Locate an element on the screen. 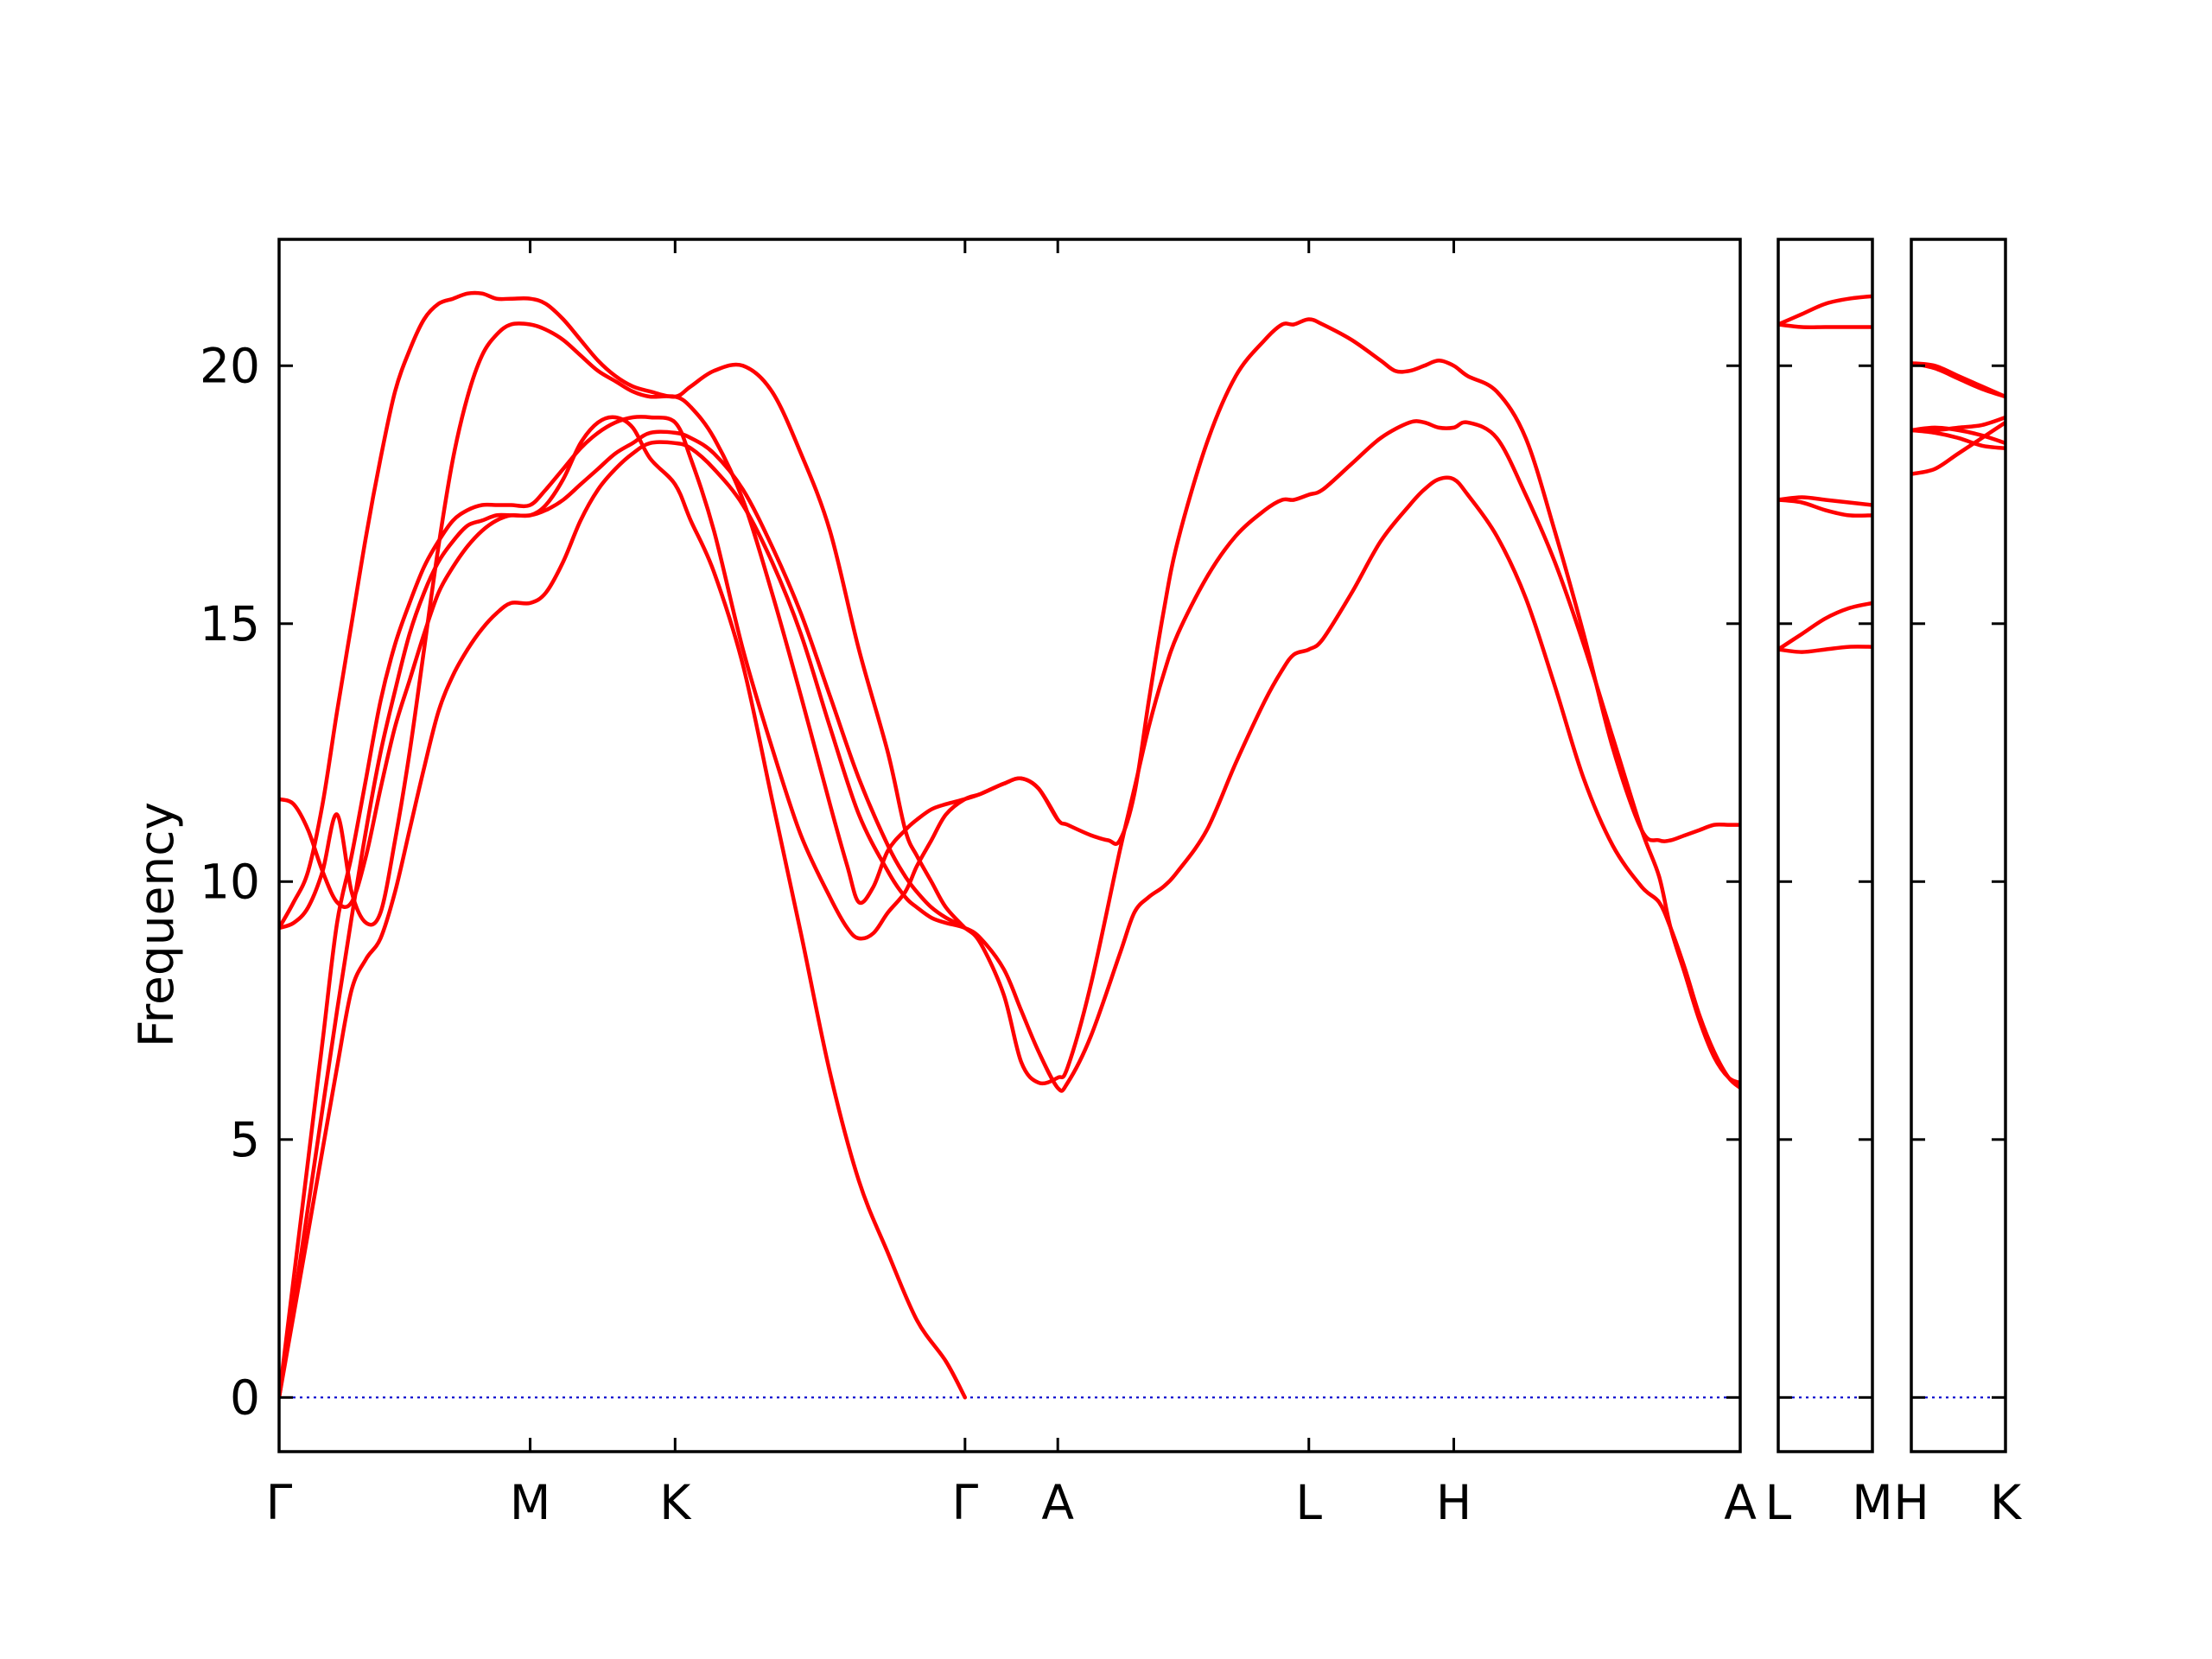 The height and width of the screenshot is (1659, 2212). y-tick-label: 20 is located at coordinates (230, 365).